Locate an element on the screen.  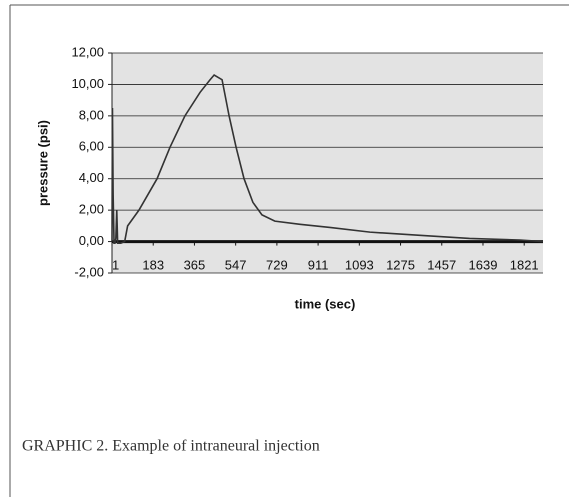
y-tick-label: -2,00 is located at coordinates (89, 271).